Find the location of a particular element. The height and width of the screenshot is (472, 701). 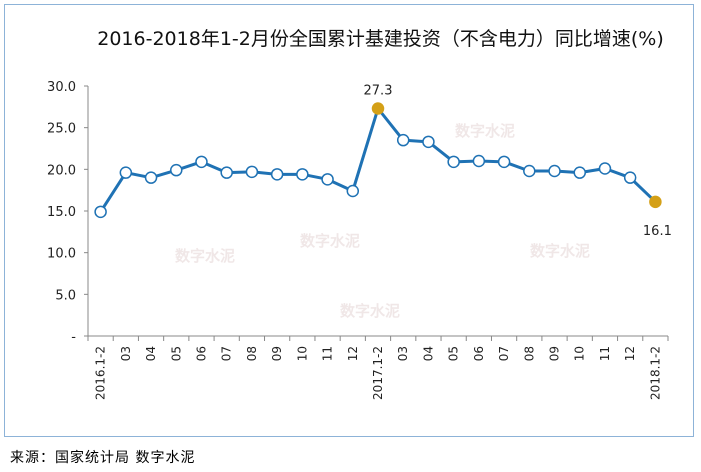

y-tick-label: 30.0 is located at coordinates (61, 87).